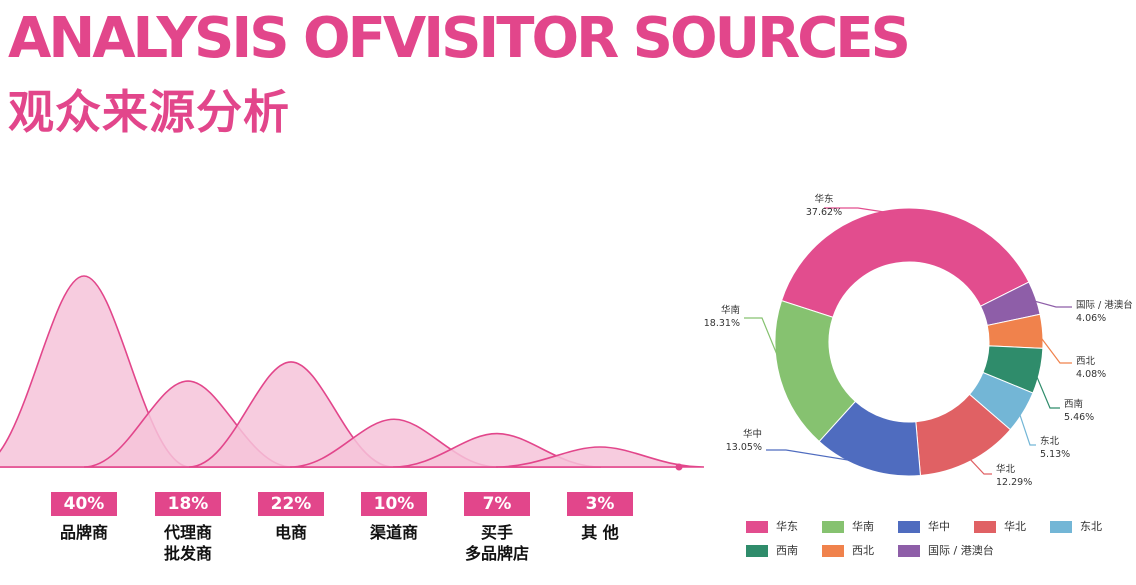  Describe the element at coordinates (1091, 374) in the screenshot. I see `donut-slice-value-3: 4.08%` at that location.